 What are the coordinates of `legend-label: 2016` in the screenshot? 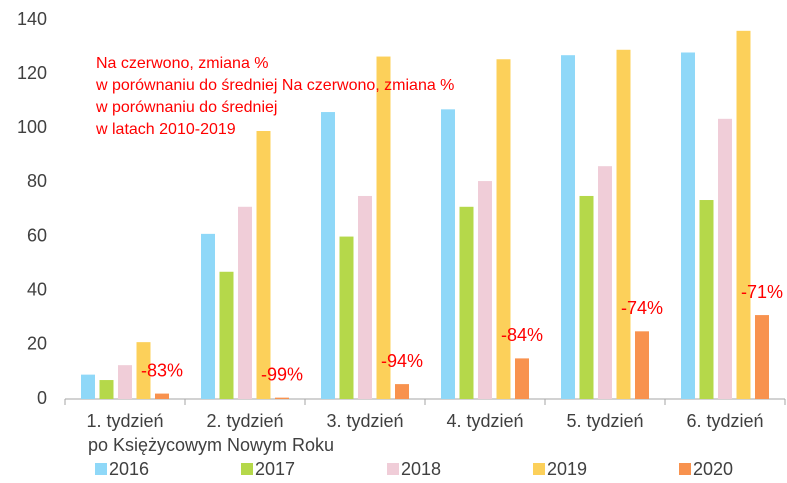 It's located at (129, 469).